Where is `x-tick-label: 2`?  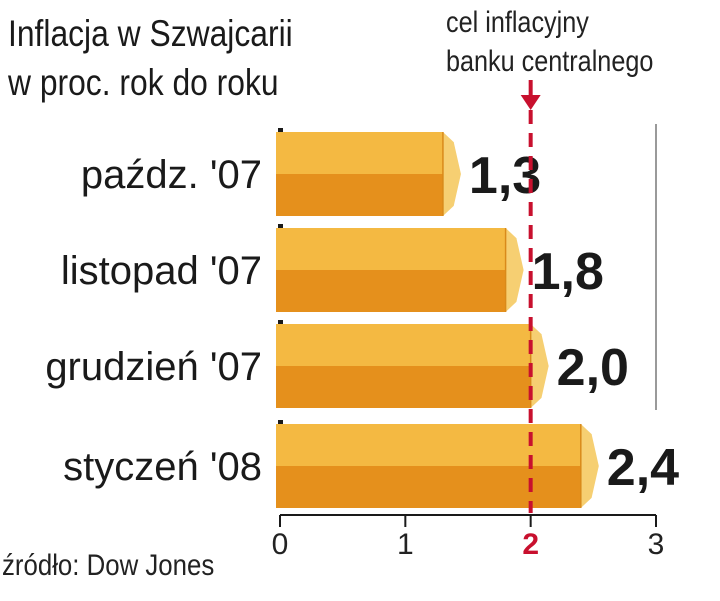
x-tick-label: 2 is located at coordinates (530, 544).